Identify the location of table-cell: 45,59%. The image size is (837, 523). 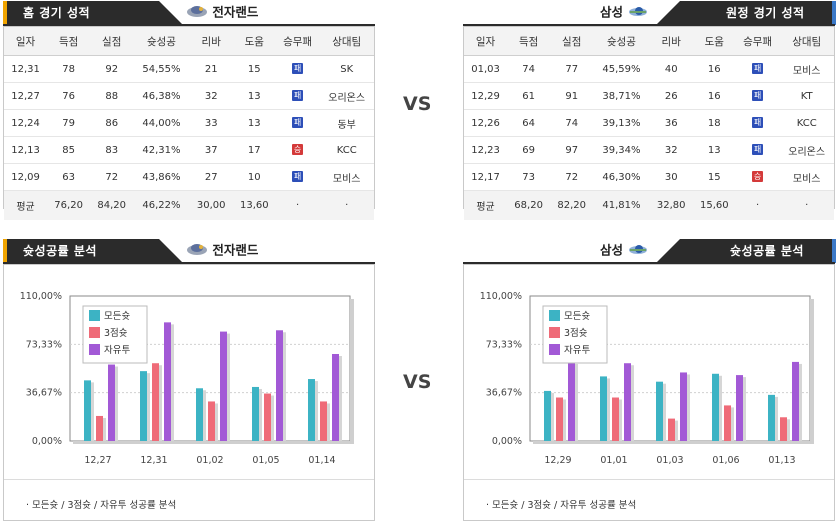
(621, 69).